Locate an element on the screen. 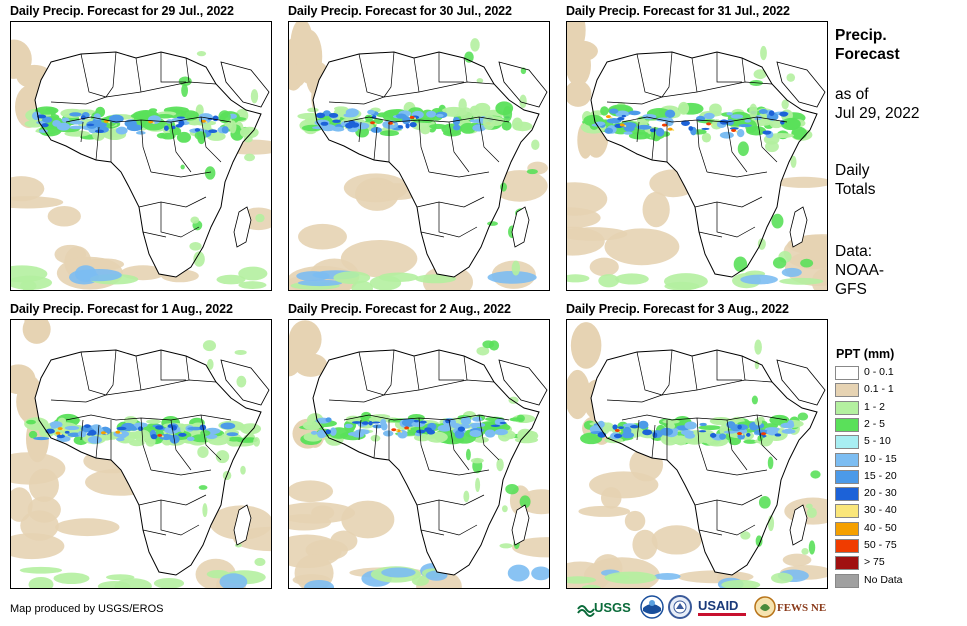  panel-title: Daily Precip. Forecast for 1 Aug., 2022 is located at coordinates (121, 309).